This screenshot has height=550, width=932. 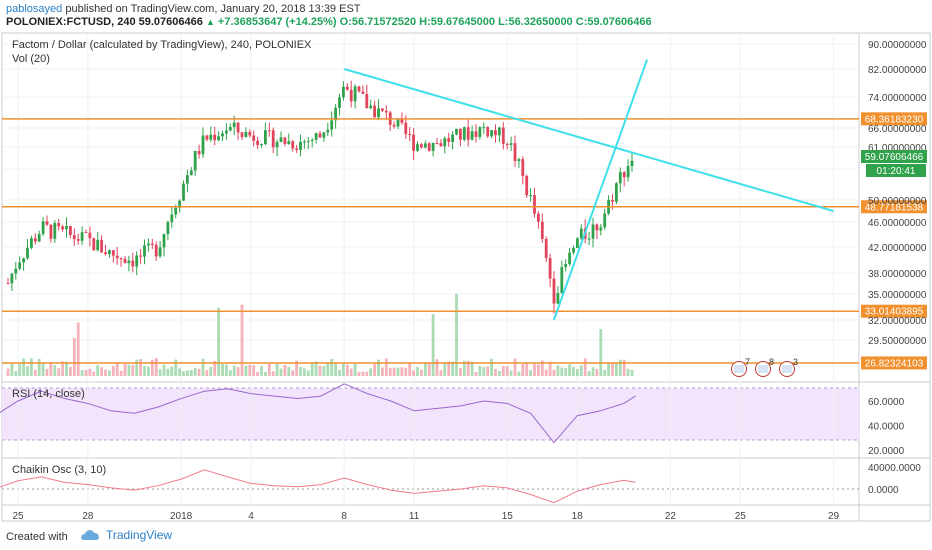 I want to click on tradingview-brand: TradingView, so click(x=139, y=535).